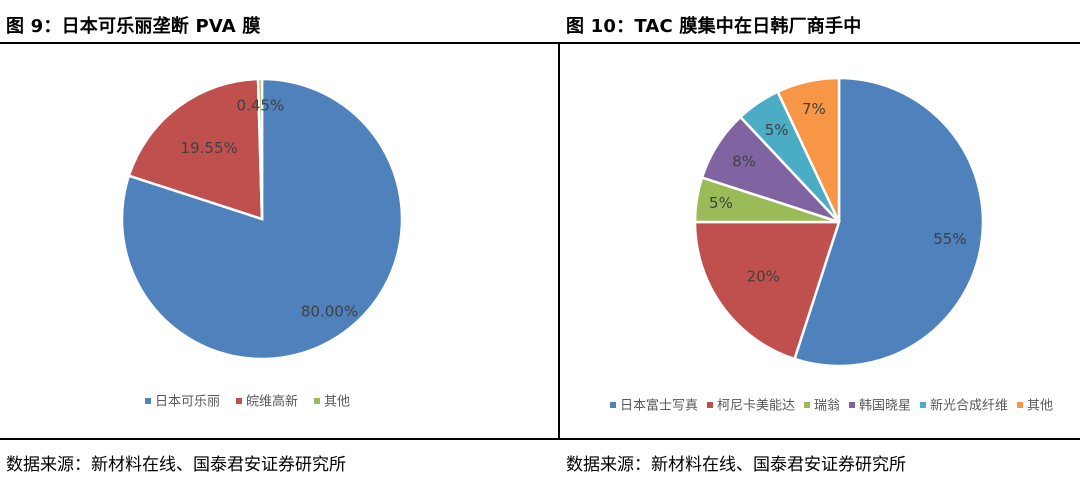  Describe the element at coordinates (721, 203) in the screenshot. I see `pie1-slice-label-2: 5%` at that location.